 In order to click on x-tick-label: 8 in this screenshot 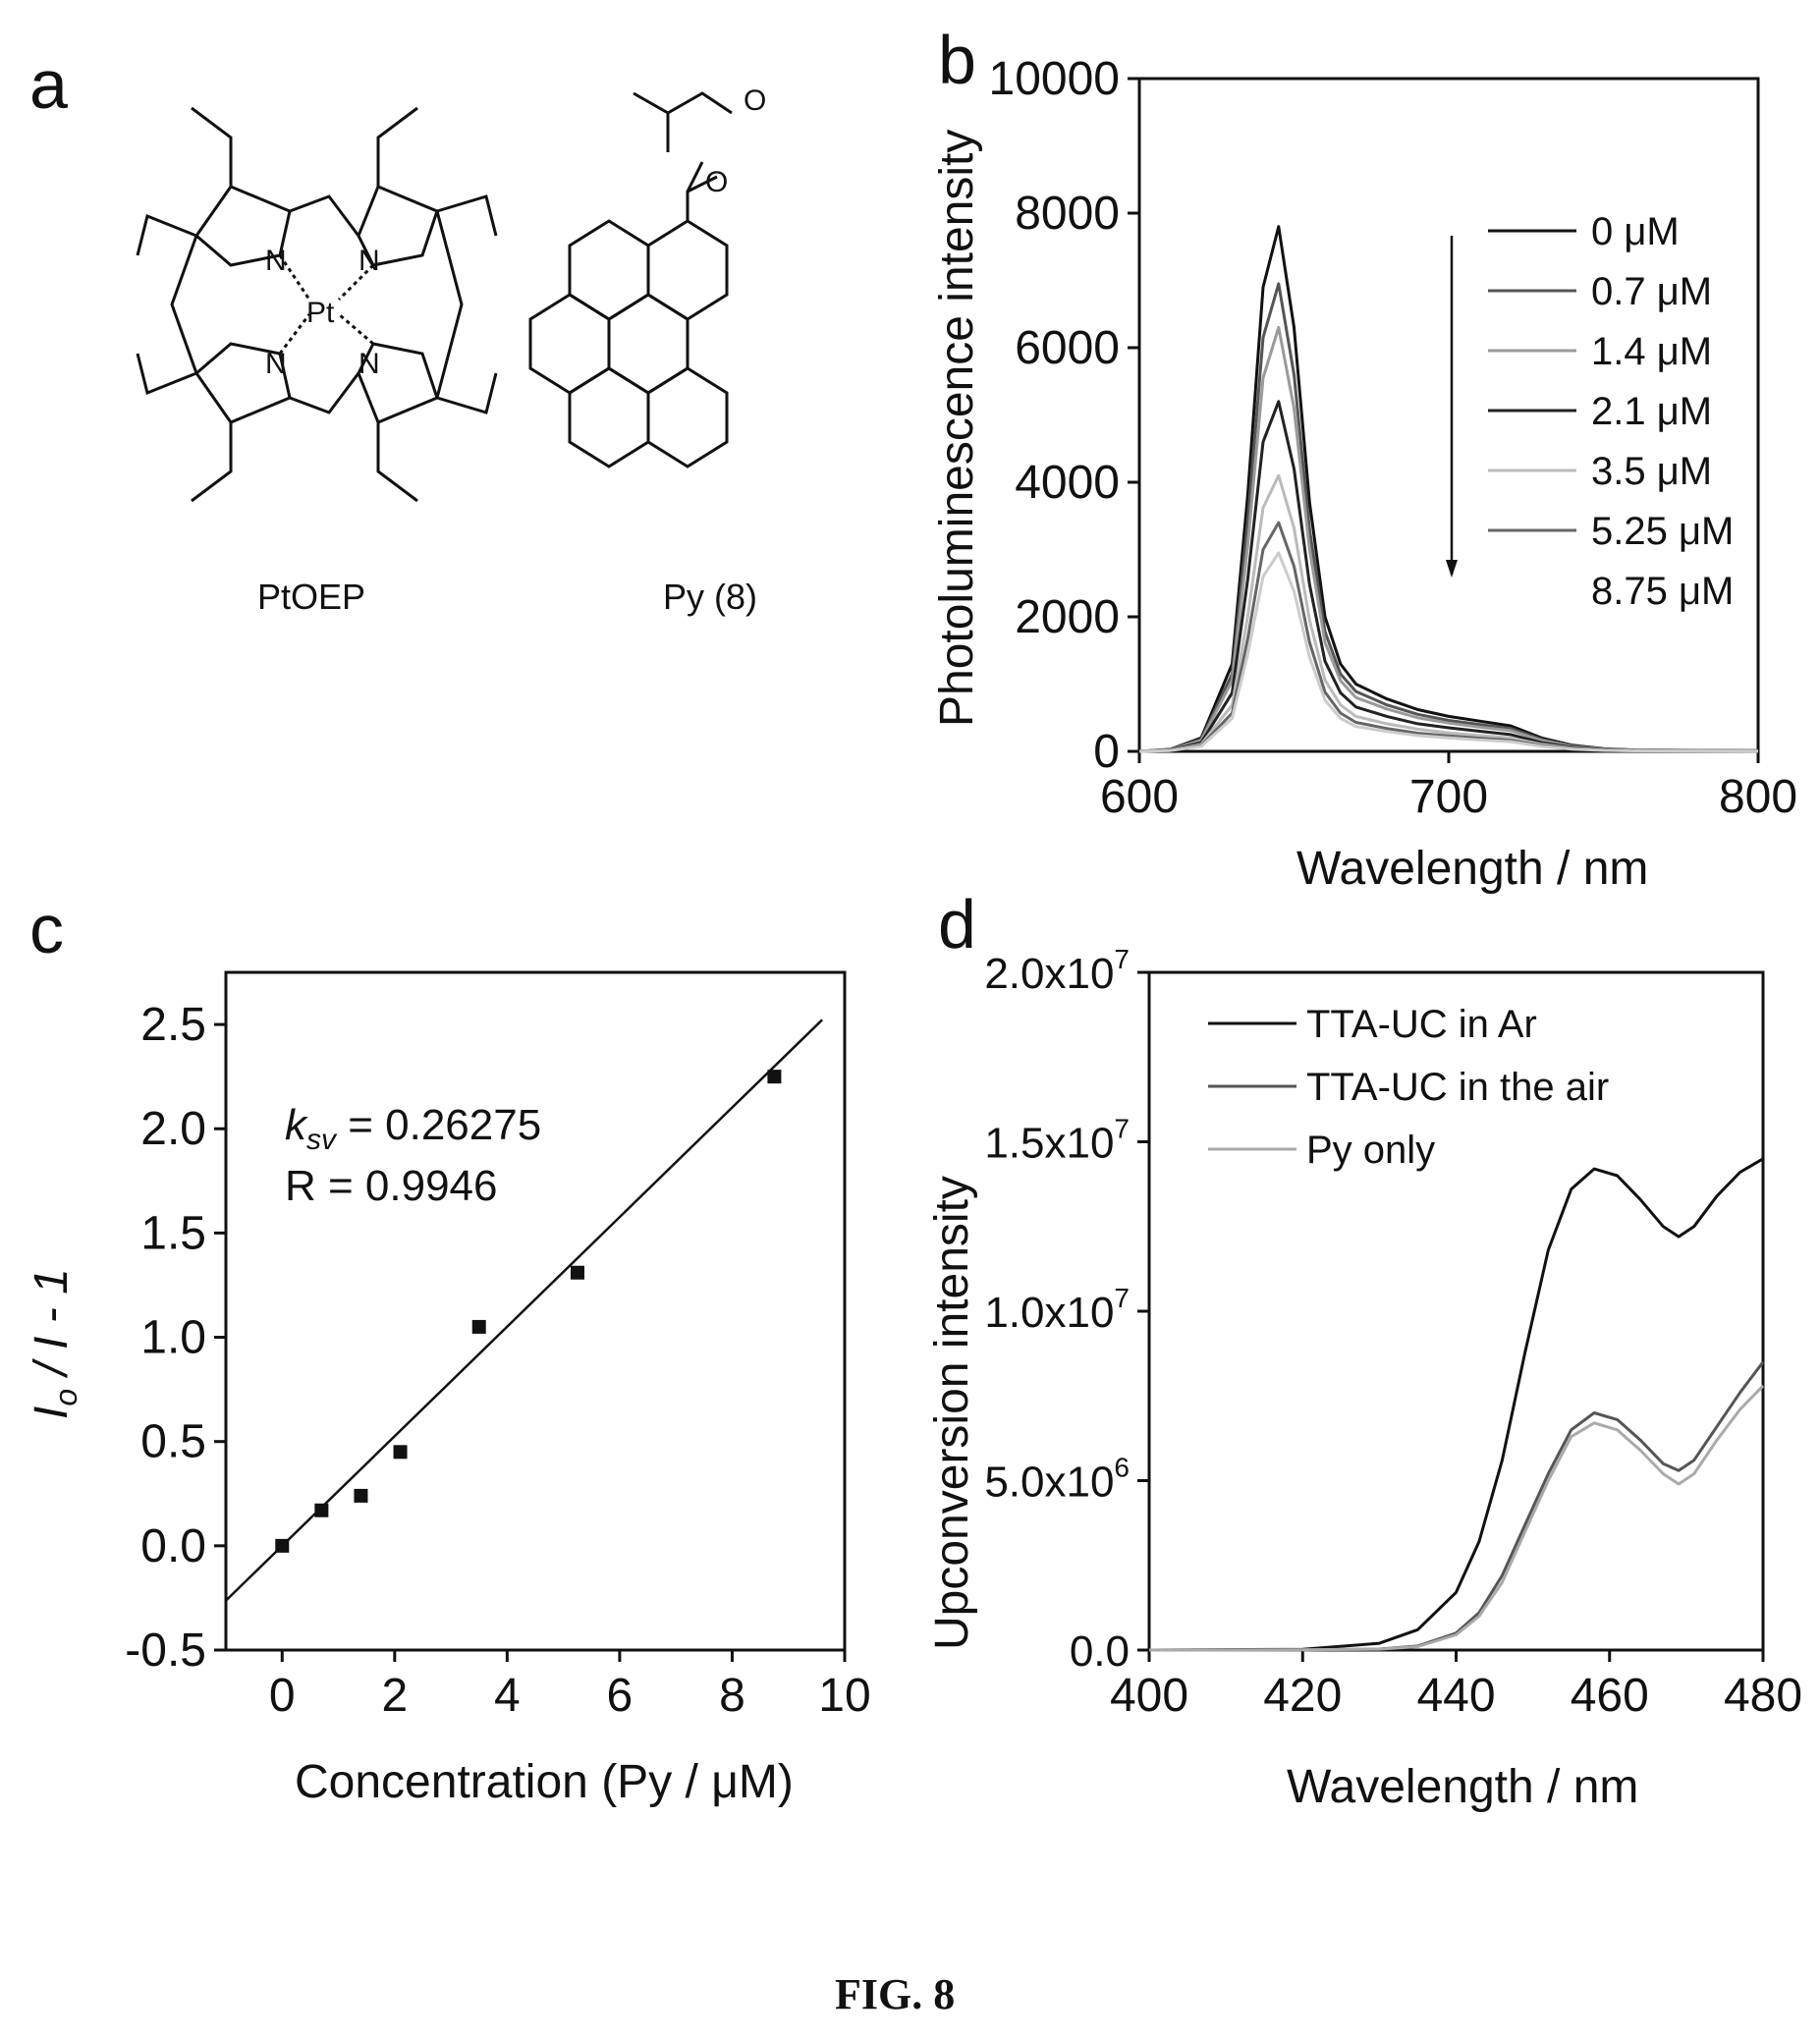, I will do `click(732, 1696)`.